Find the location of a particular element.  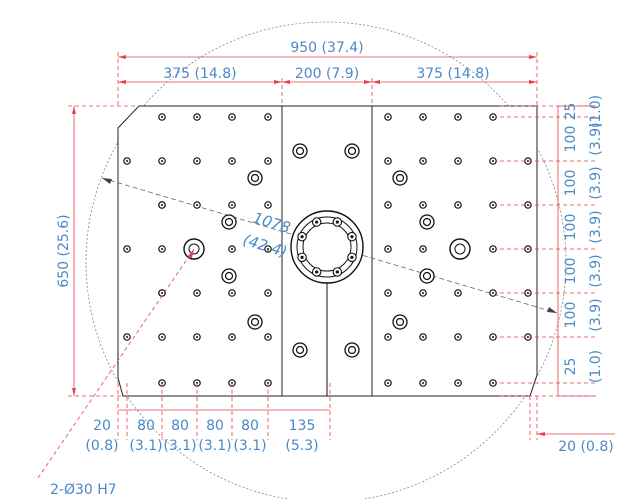

dim-bottom-5-mm: 135 is located at coordinates (302, 426).